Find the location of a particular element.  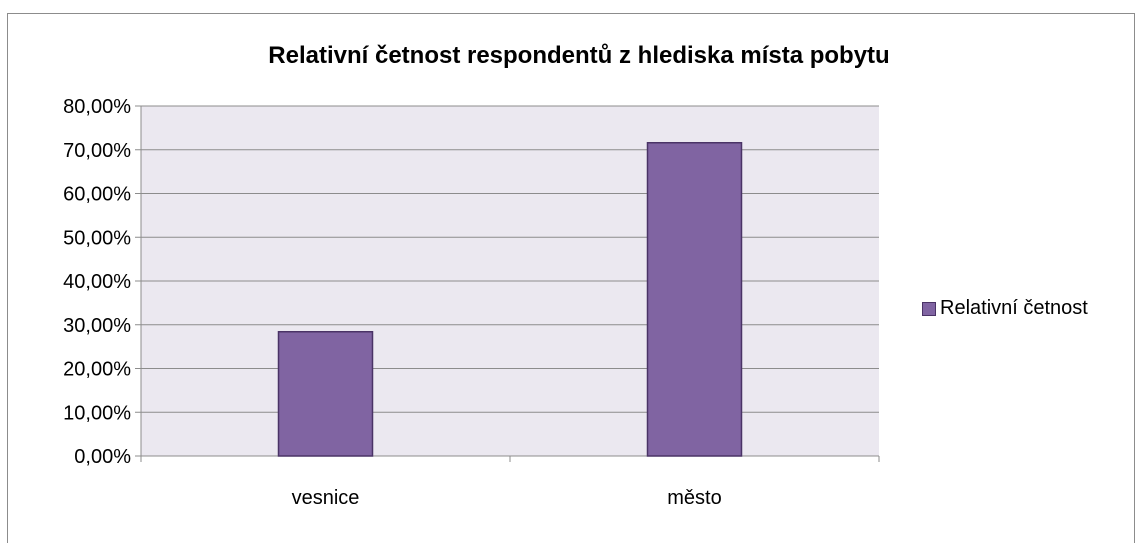

y-tick-label: 30,00% is located at coordinates (97, 326).